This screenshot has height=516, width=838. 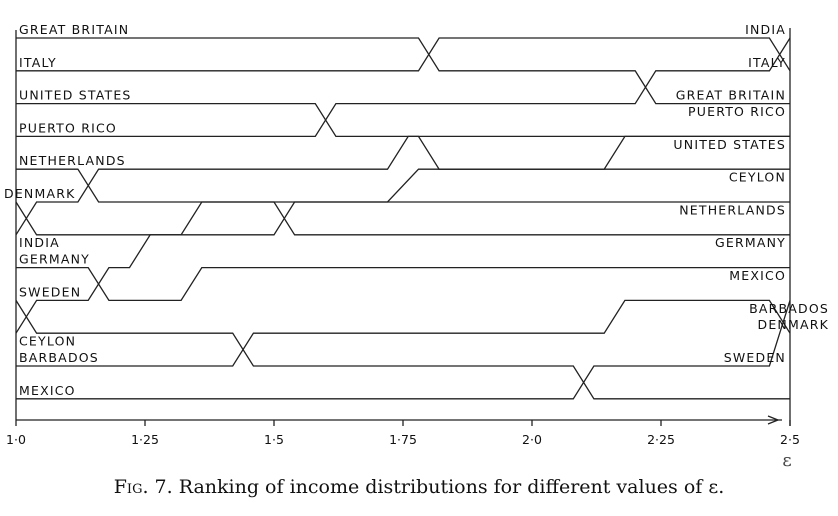 I want to click on right-label-sweden: SWEDEN, so click(x=755, y=357).